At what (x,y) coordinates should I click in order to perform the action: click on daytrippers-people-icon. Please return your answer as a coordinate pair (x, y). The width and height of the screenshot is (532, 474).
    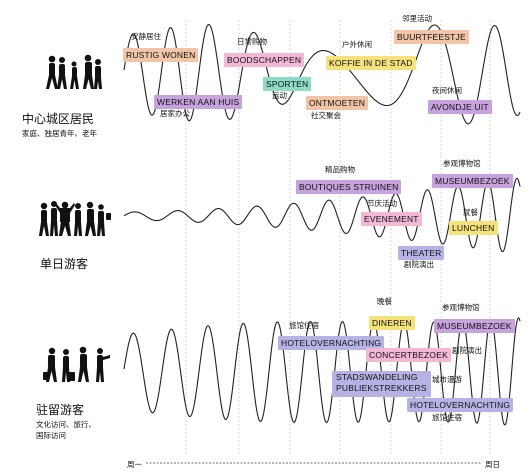
    Looking at the image, I should click on (75, 218).